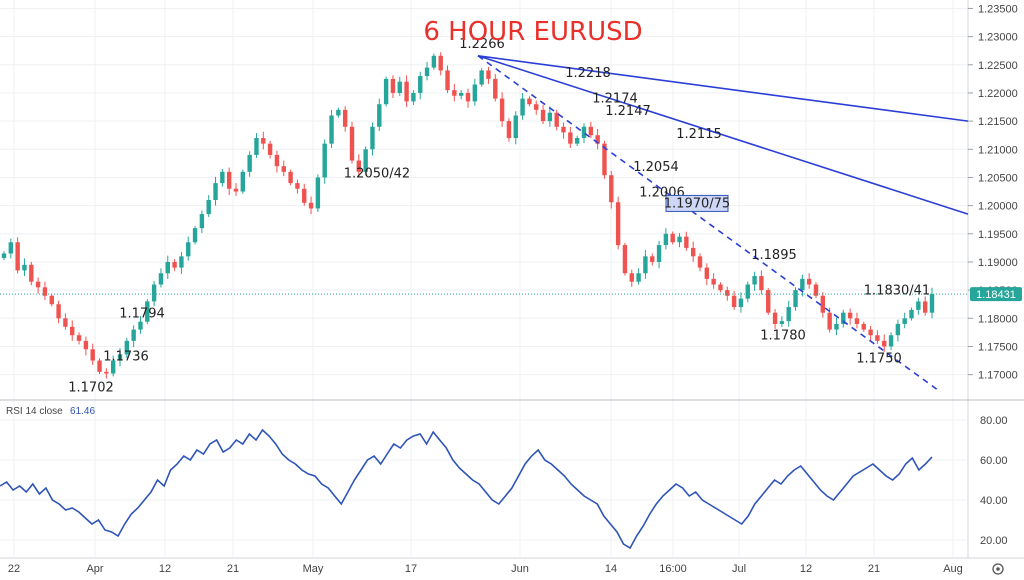 Image resolution: width=1024 pixels, height=580 pixels. What do you see at coordinates (485, 569) in the screenshot?
I see `time-axis: 22 Apr 12 21 May 17 Jun 14 16:00 Jul 12 21 Aug` at bounding box center [485, 569].